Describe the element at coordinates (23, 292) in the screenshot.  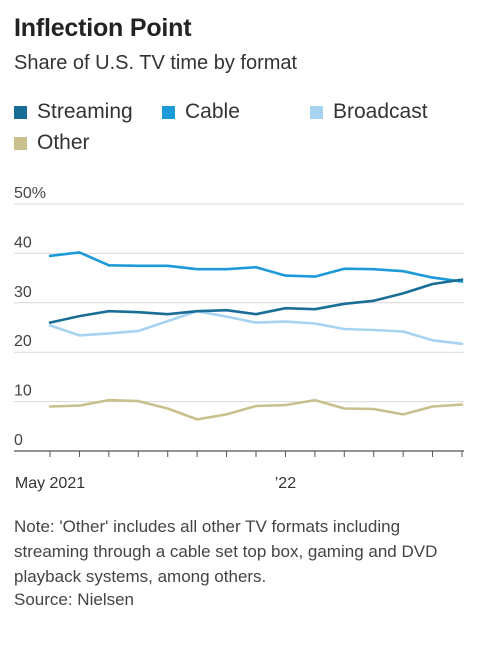
I see `y-tick-label-30: 30` at that location.